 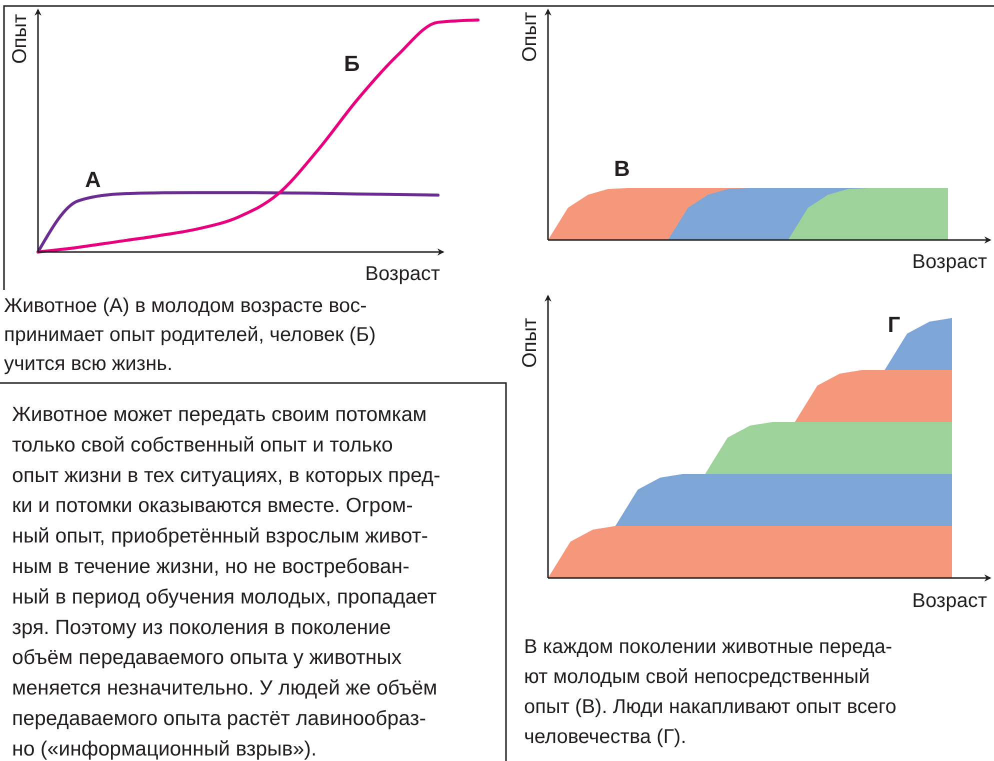 I want to click on text: Животное (А) в молодом возрасте вос- принимает опыт родителей, человек (Б) учится всю жизнь., so click(x=190, y=335).